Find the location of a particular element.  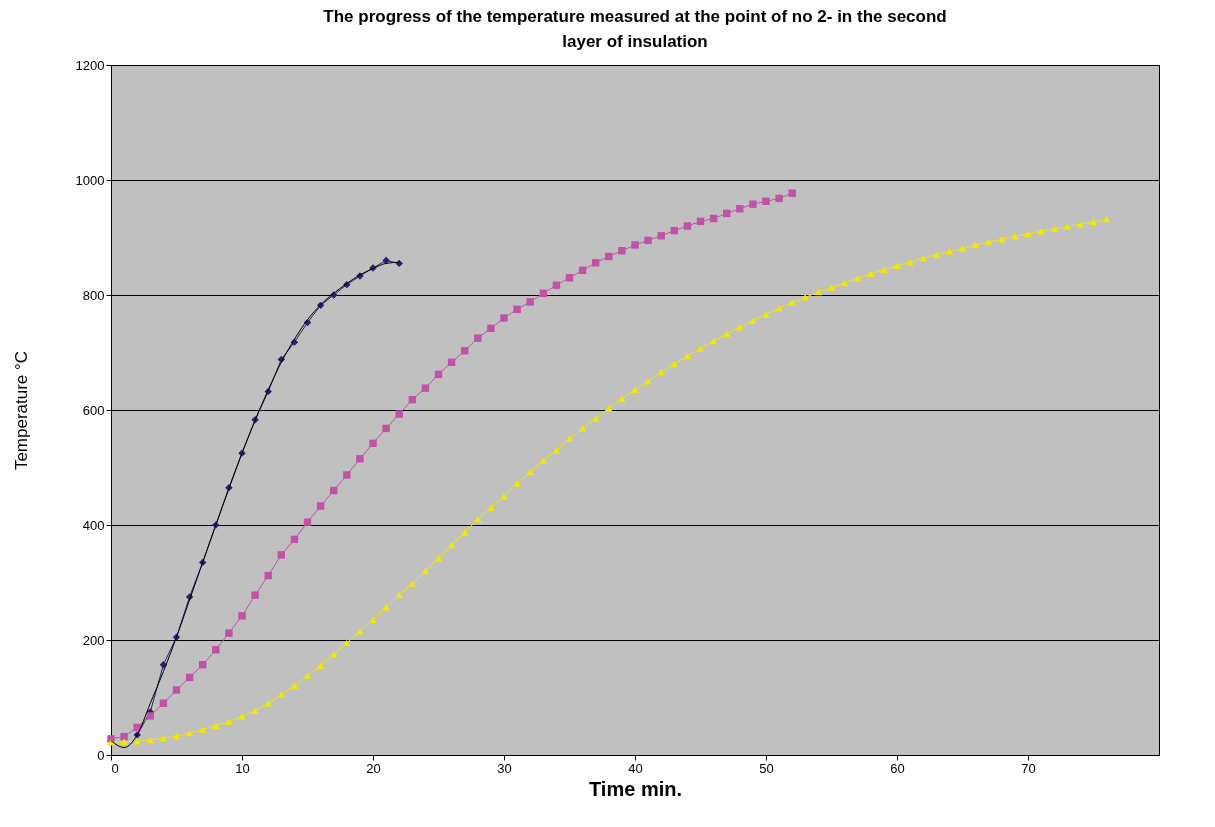

x-tick-label: 40 is located at coordinates (635, 768).